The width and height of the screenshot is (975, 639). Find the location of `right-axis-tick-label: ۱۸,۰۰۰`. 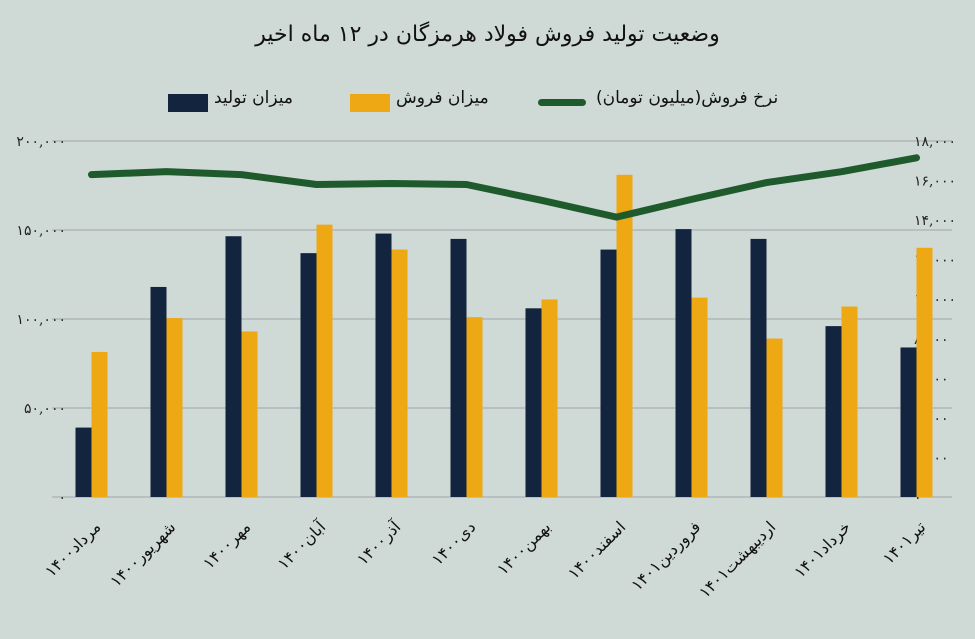

right-axis-tick-label: ۱۸,۰۰۰ is located at coordinates (935, 142).